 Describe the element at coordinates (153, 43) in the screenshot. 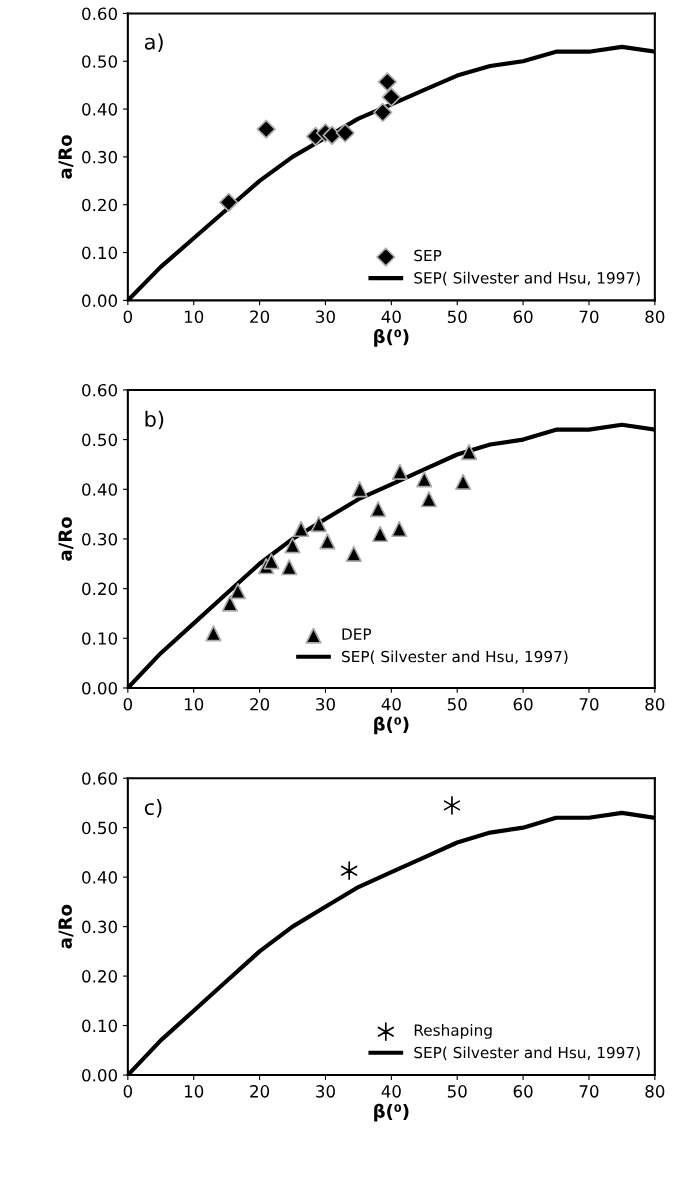

I see `annotation: a)` at that location.